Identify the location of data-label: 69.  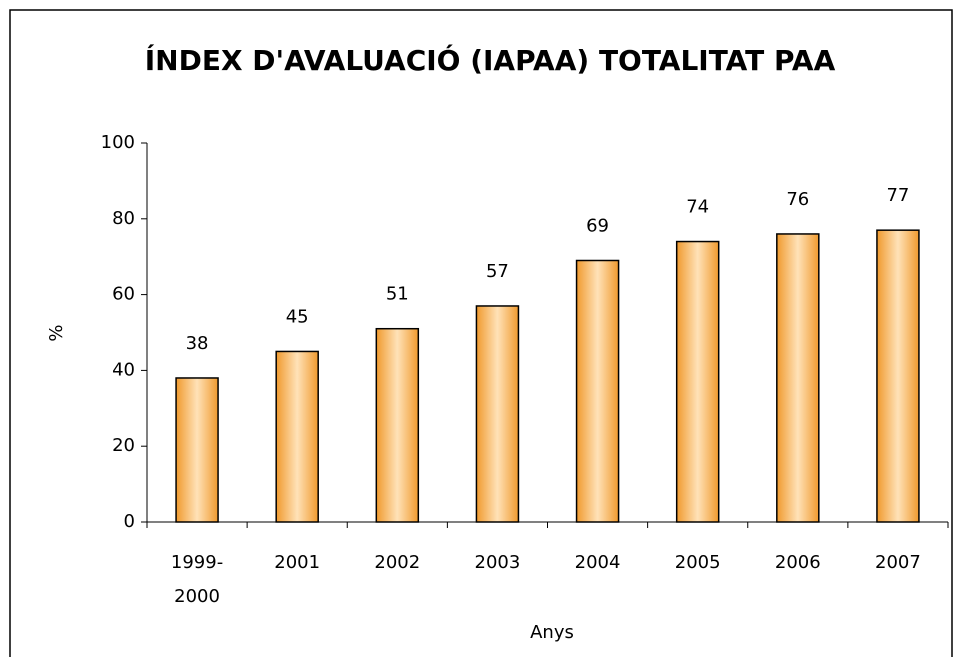
(597, 225).